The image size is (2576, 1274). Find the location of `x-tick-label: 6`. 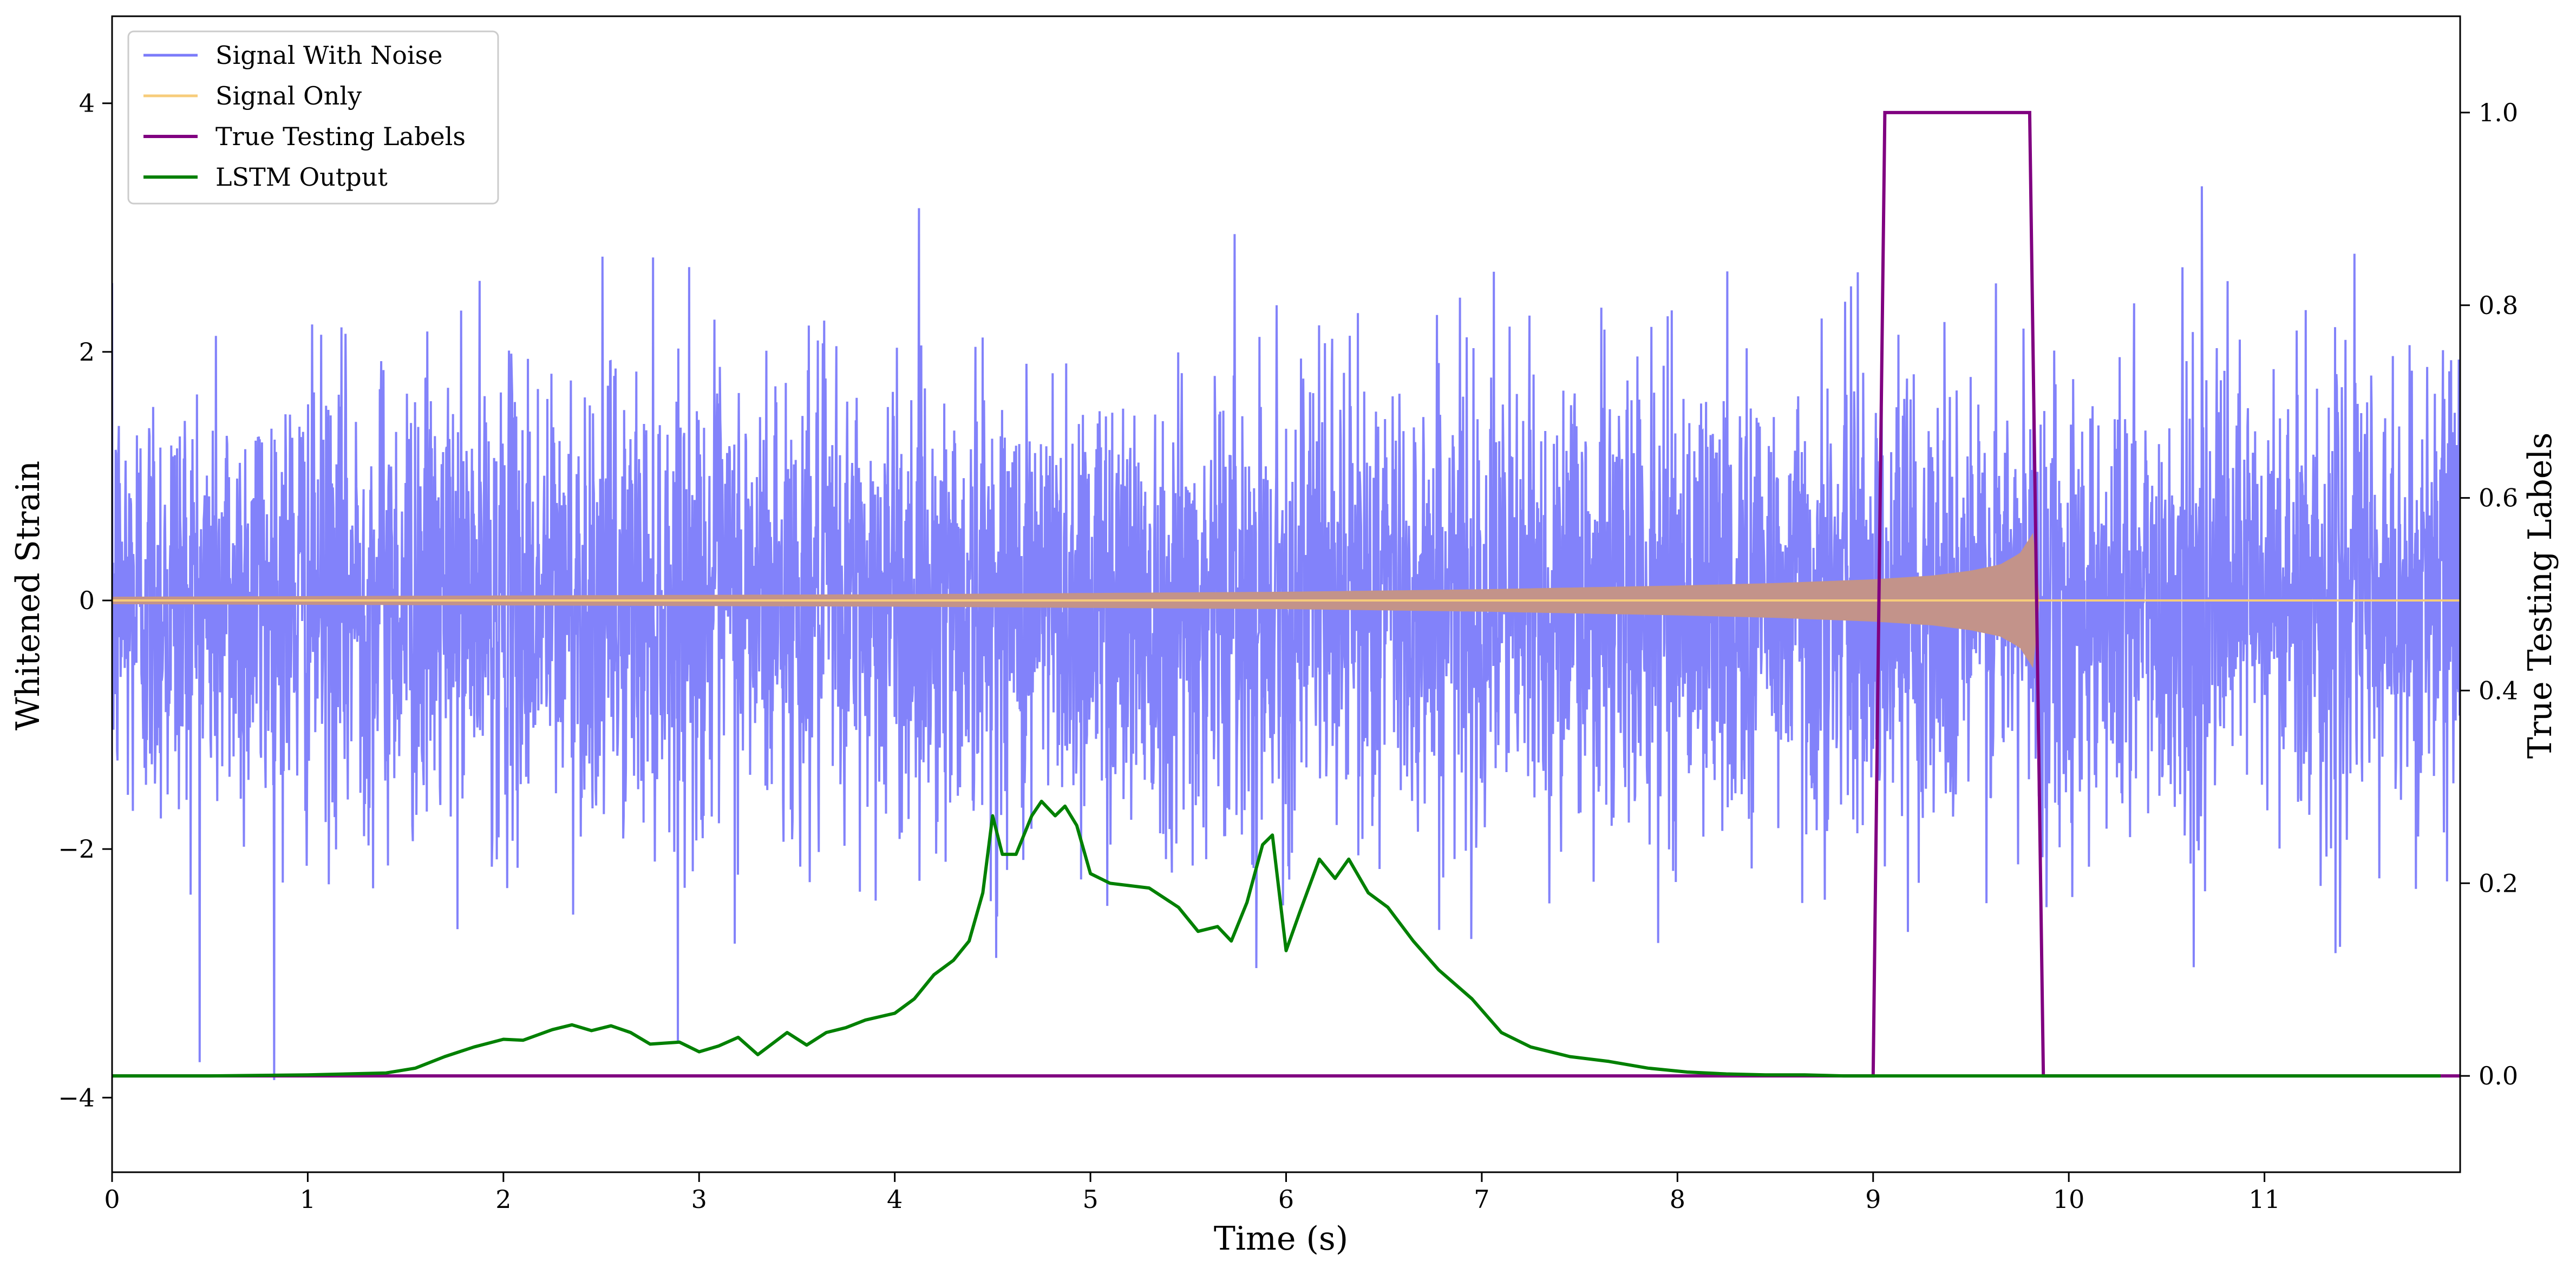

x-tick-label: 6 is located at coordinates (1286, 1199).